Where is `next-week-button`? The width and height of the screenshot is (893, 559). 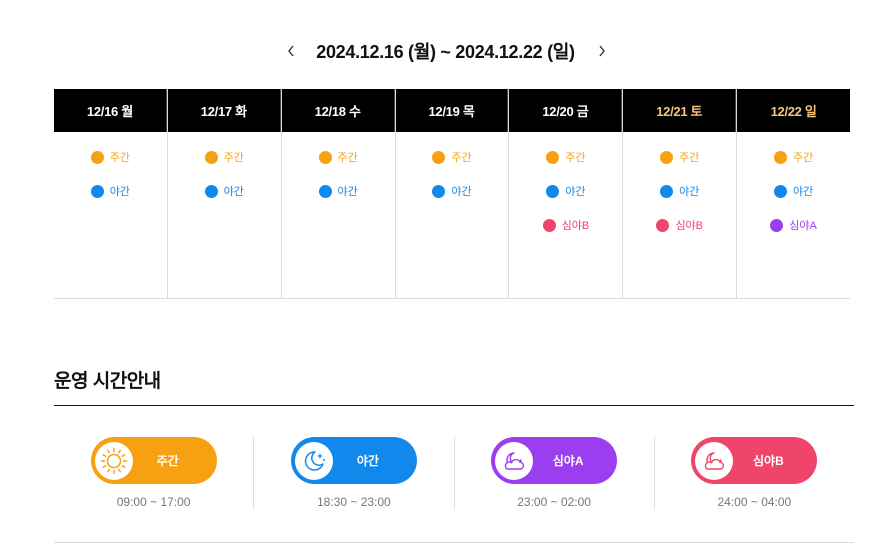 next-week-button is located at coordinates (602, 51).